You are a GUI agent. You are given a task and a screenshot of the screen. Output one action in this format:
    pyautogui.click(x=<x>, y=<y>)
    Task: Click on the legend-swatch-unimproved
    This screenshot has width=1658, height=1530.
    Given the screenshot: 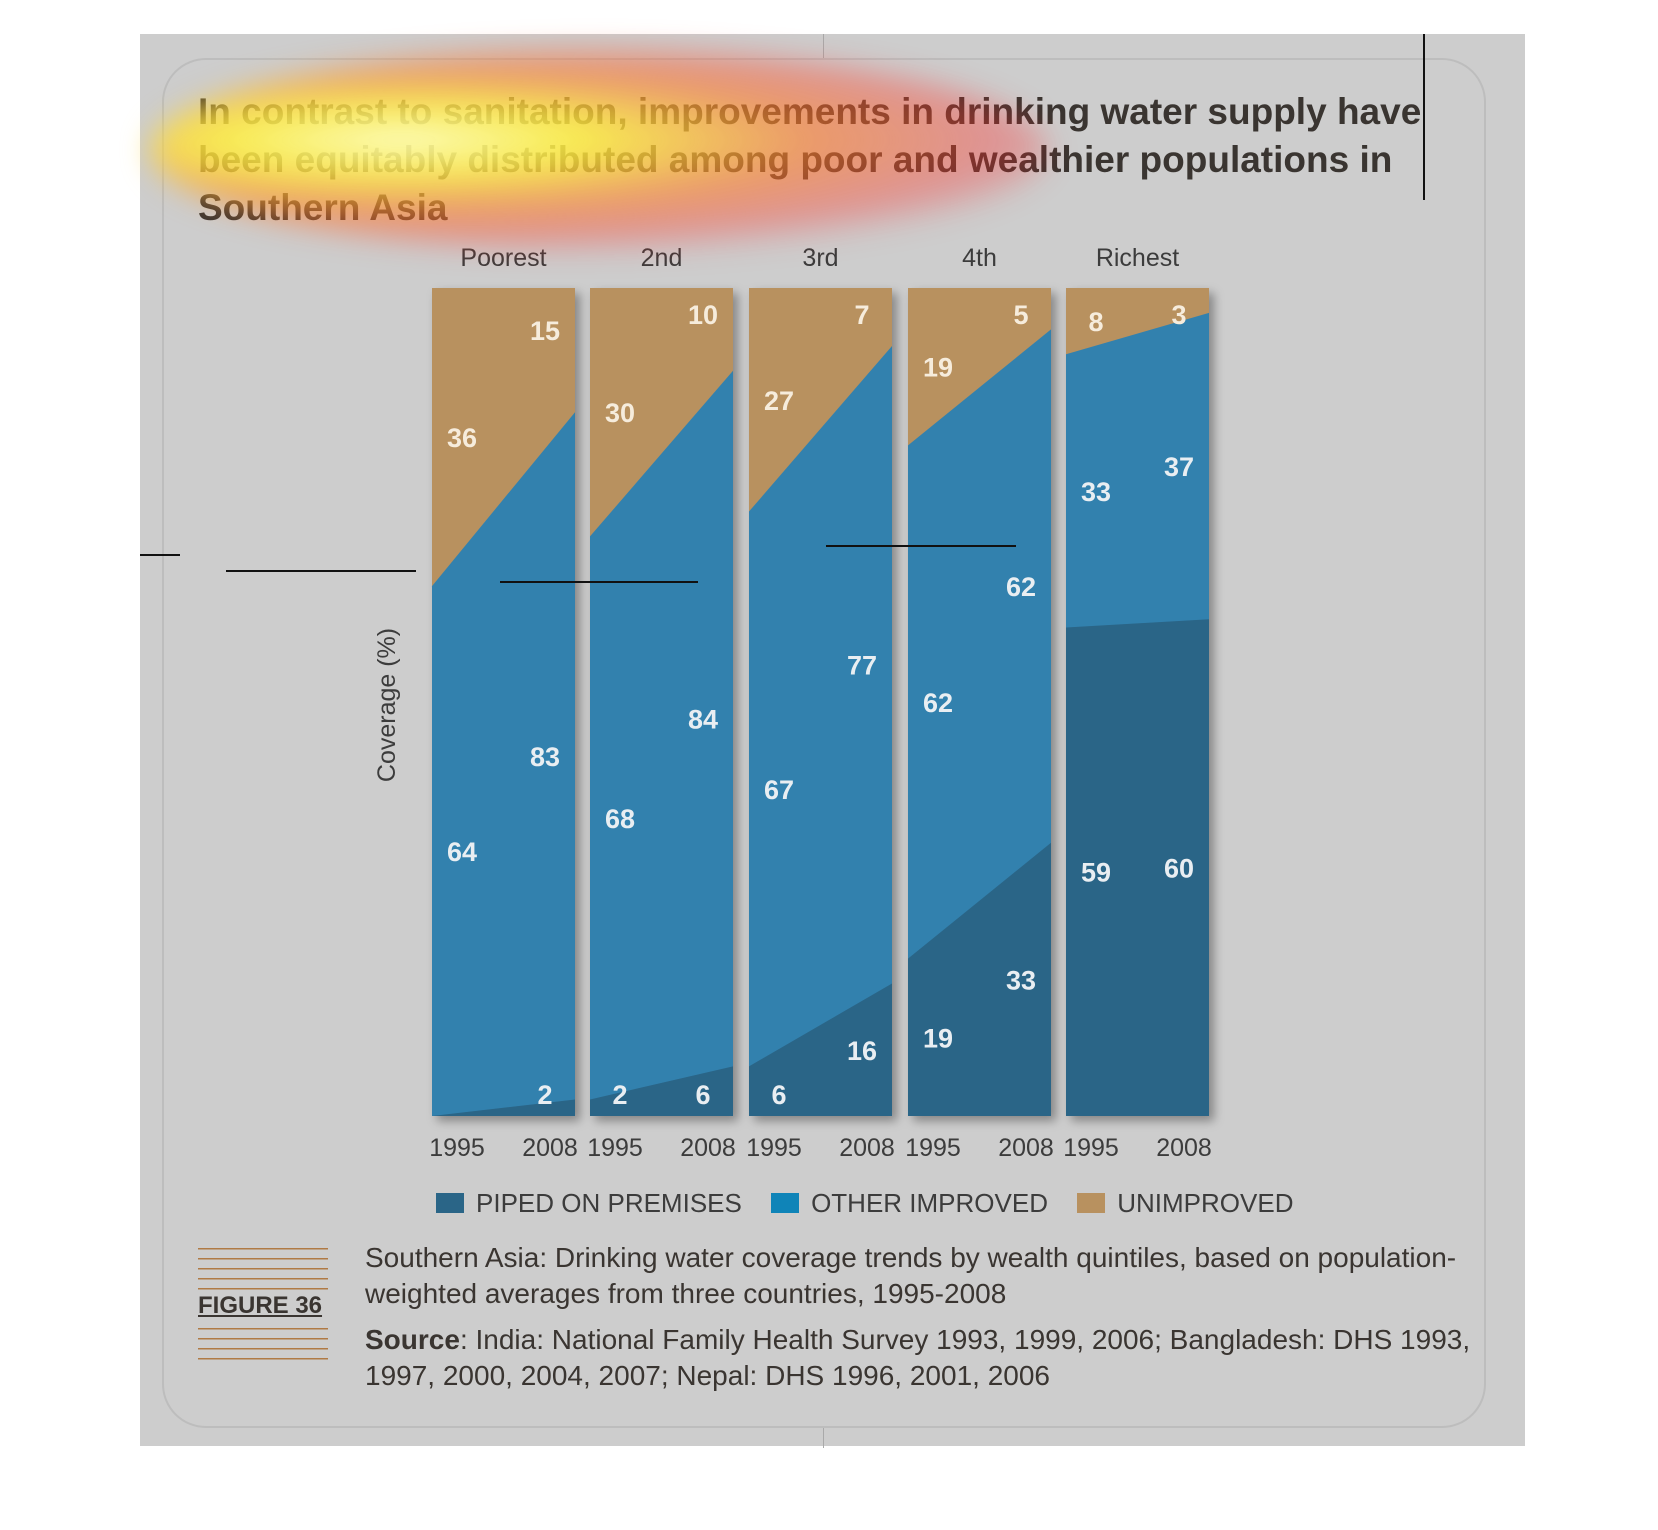 What is the action you would take?
    pyautogui.click(x=1091, y=1203)
    